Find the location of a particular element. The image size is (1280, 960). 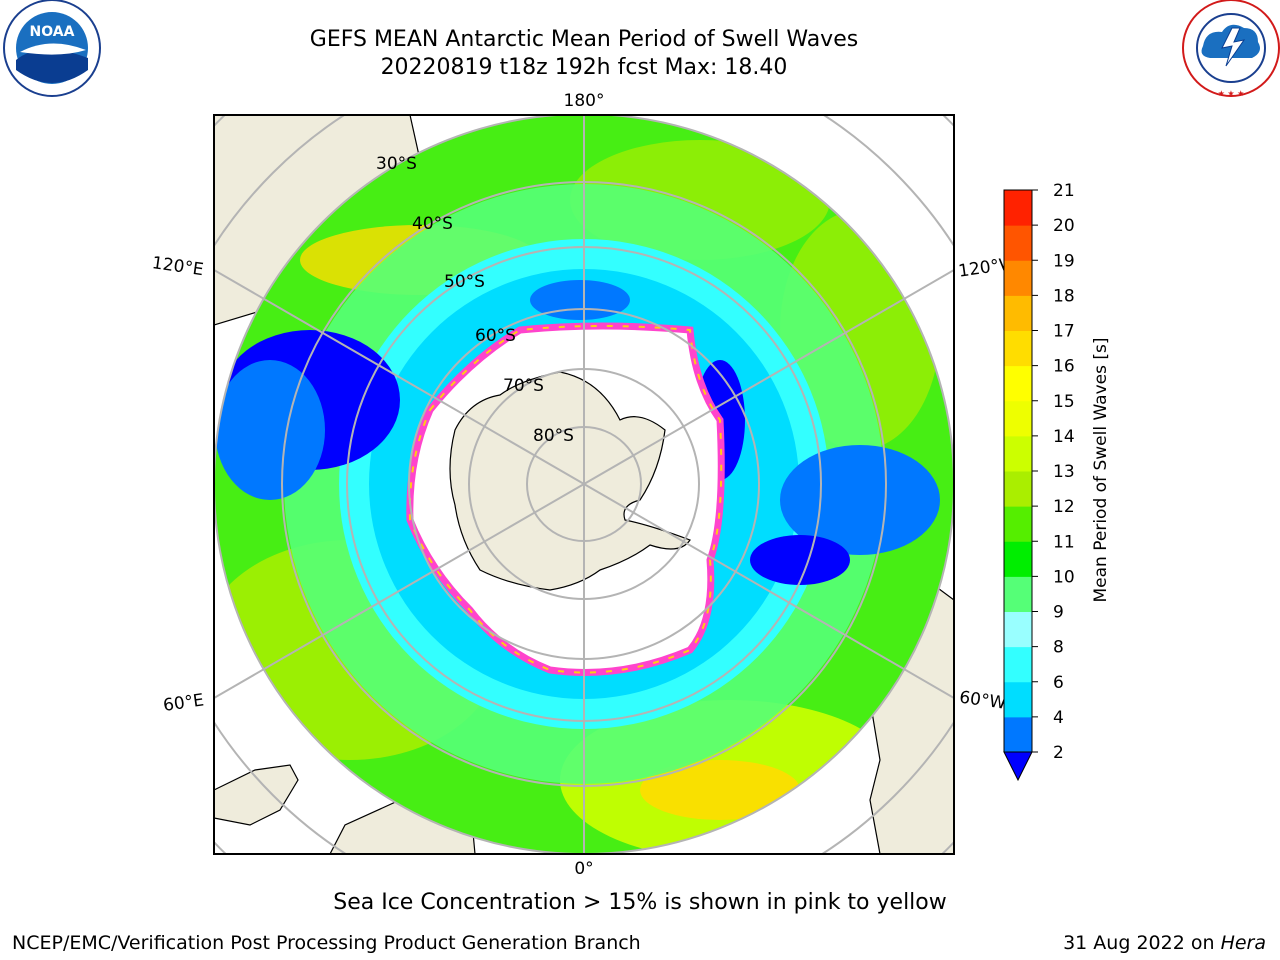

colorbar-tick-label: 2 is located at coordinates (1058, 753).